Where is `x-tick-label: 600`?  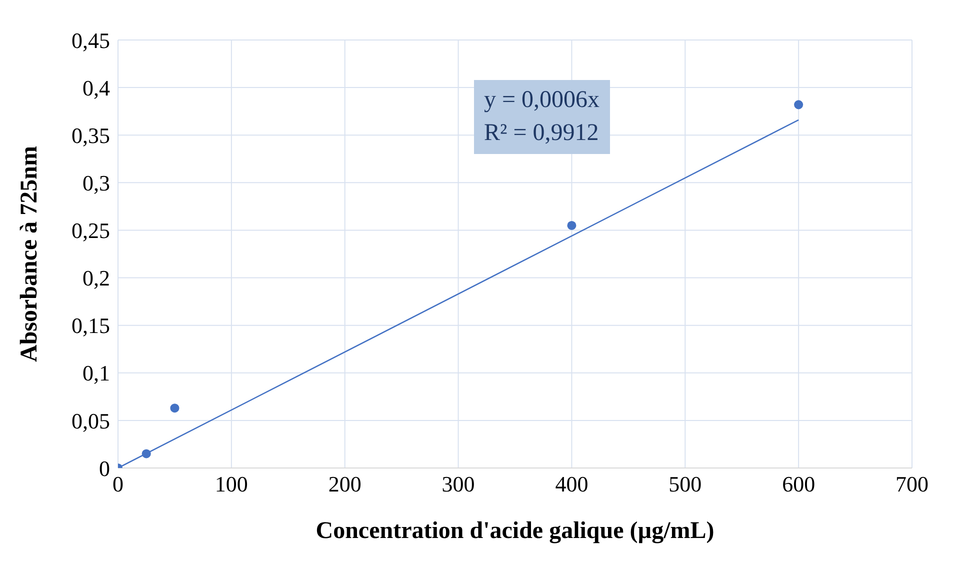 x-tick-label: 600 is located at coordinates (799, 484).